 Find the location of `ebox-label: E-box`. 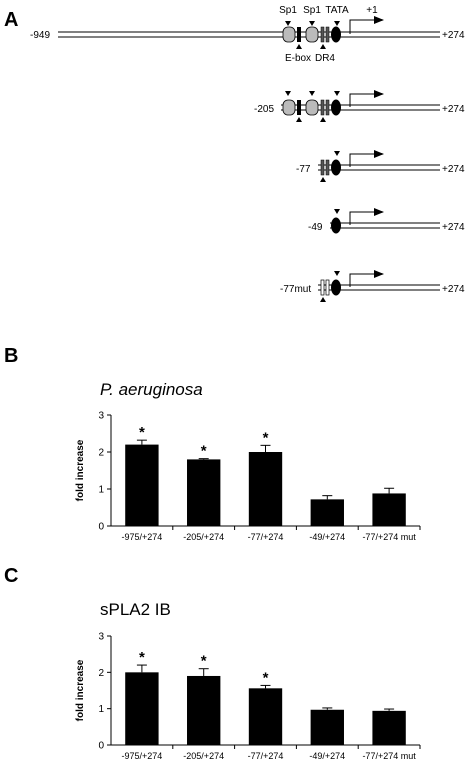

ebox-label: E-box is located at coordinates (298, 58).